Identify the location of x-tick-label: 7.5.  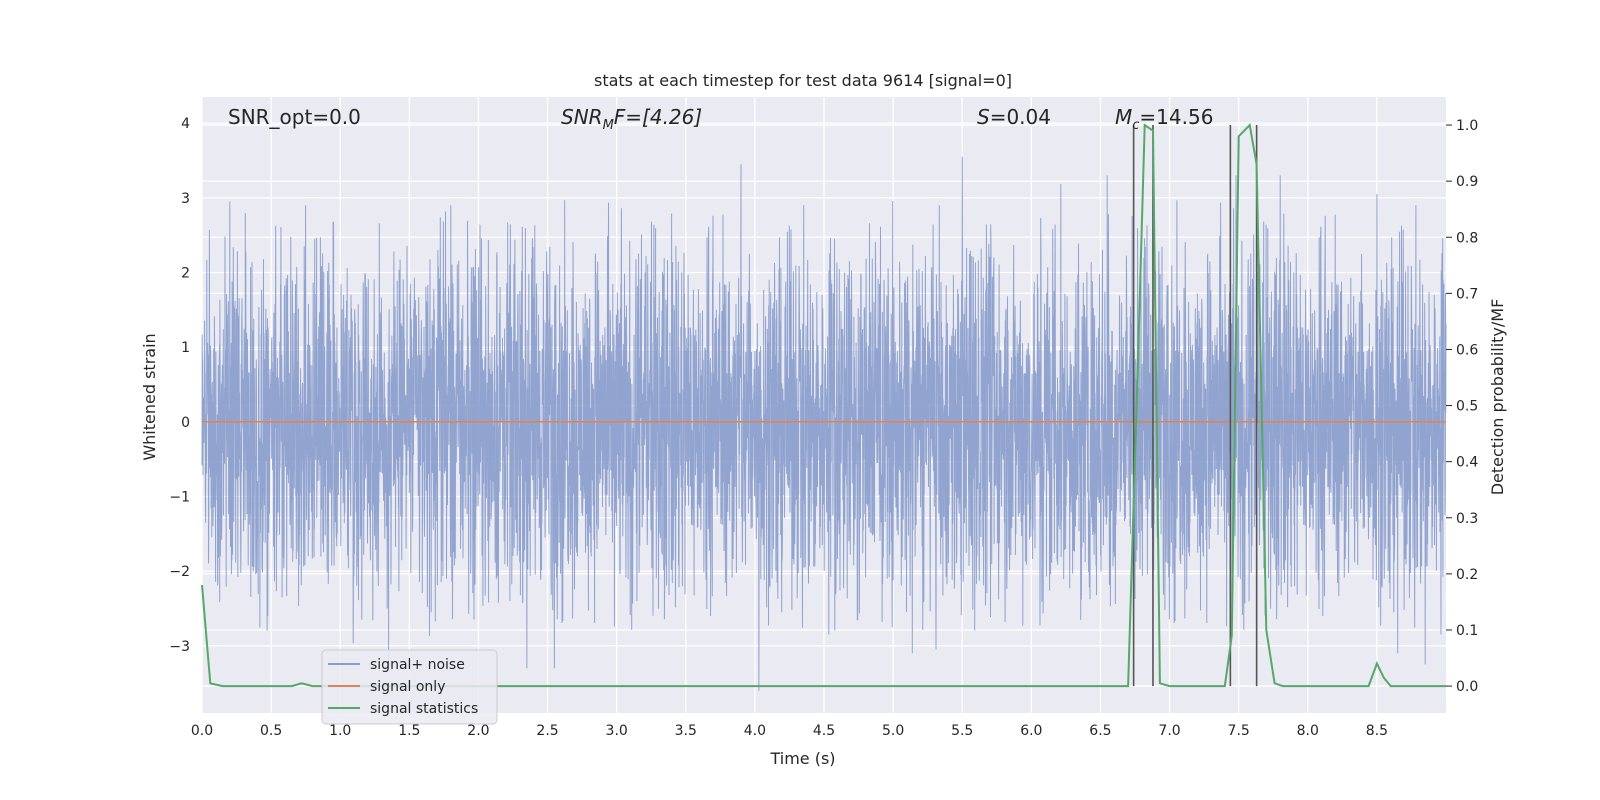
(1239, 731).